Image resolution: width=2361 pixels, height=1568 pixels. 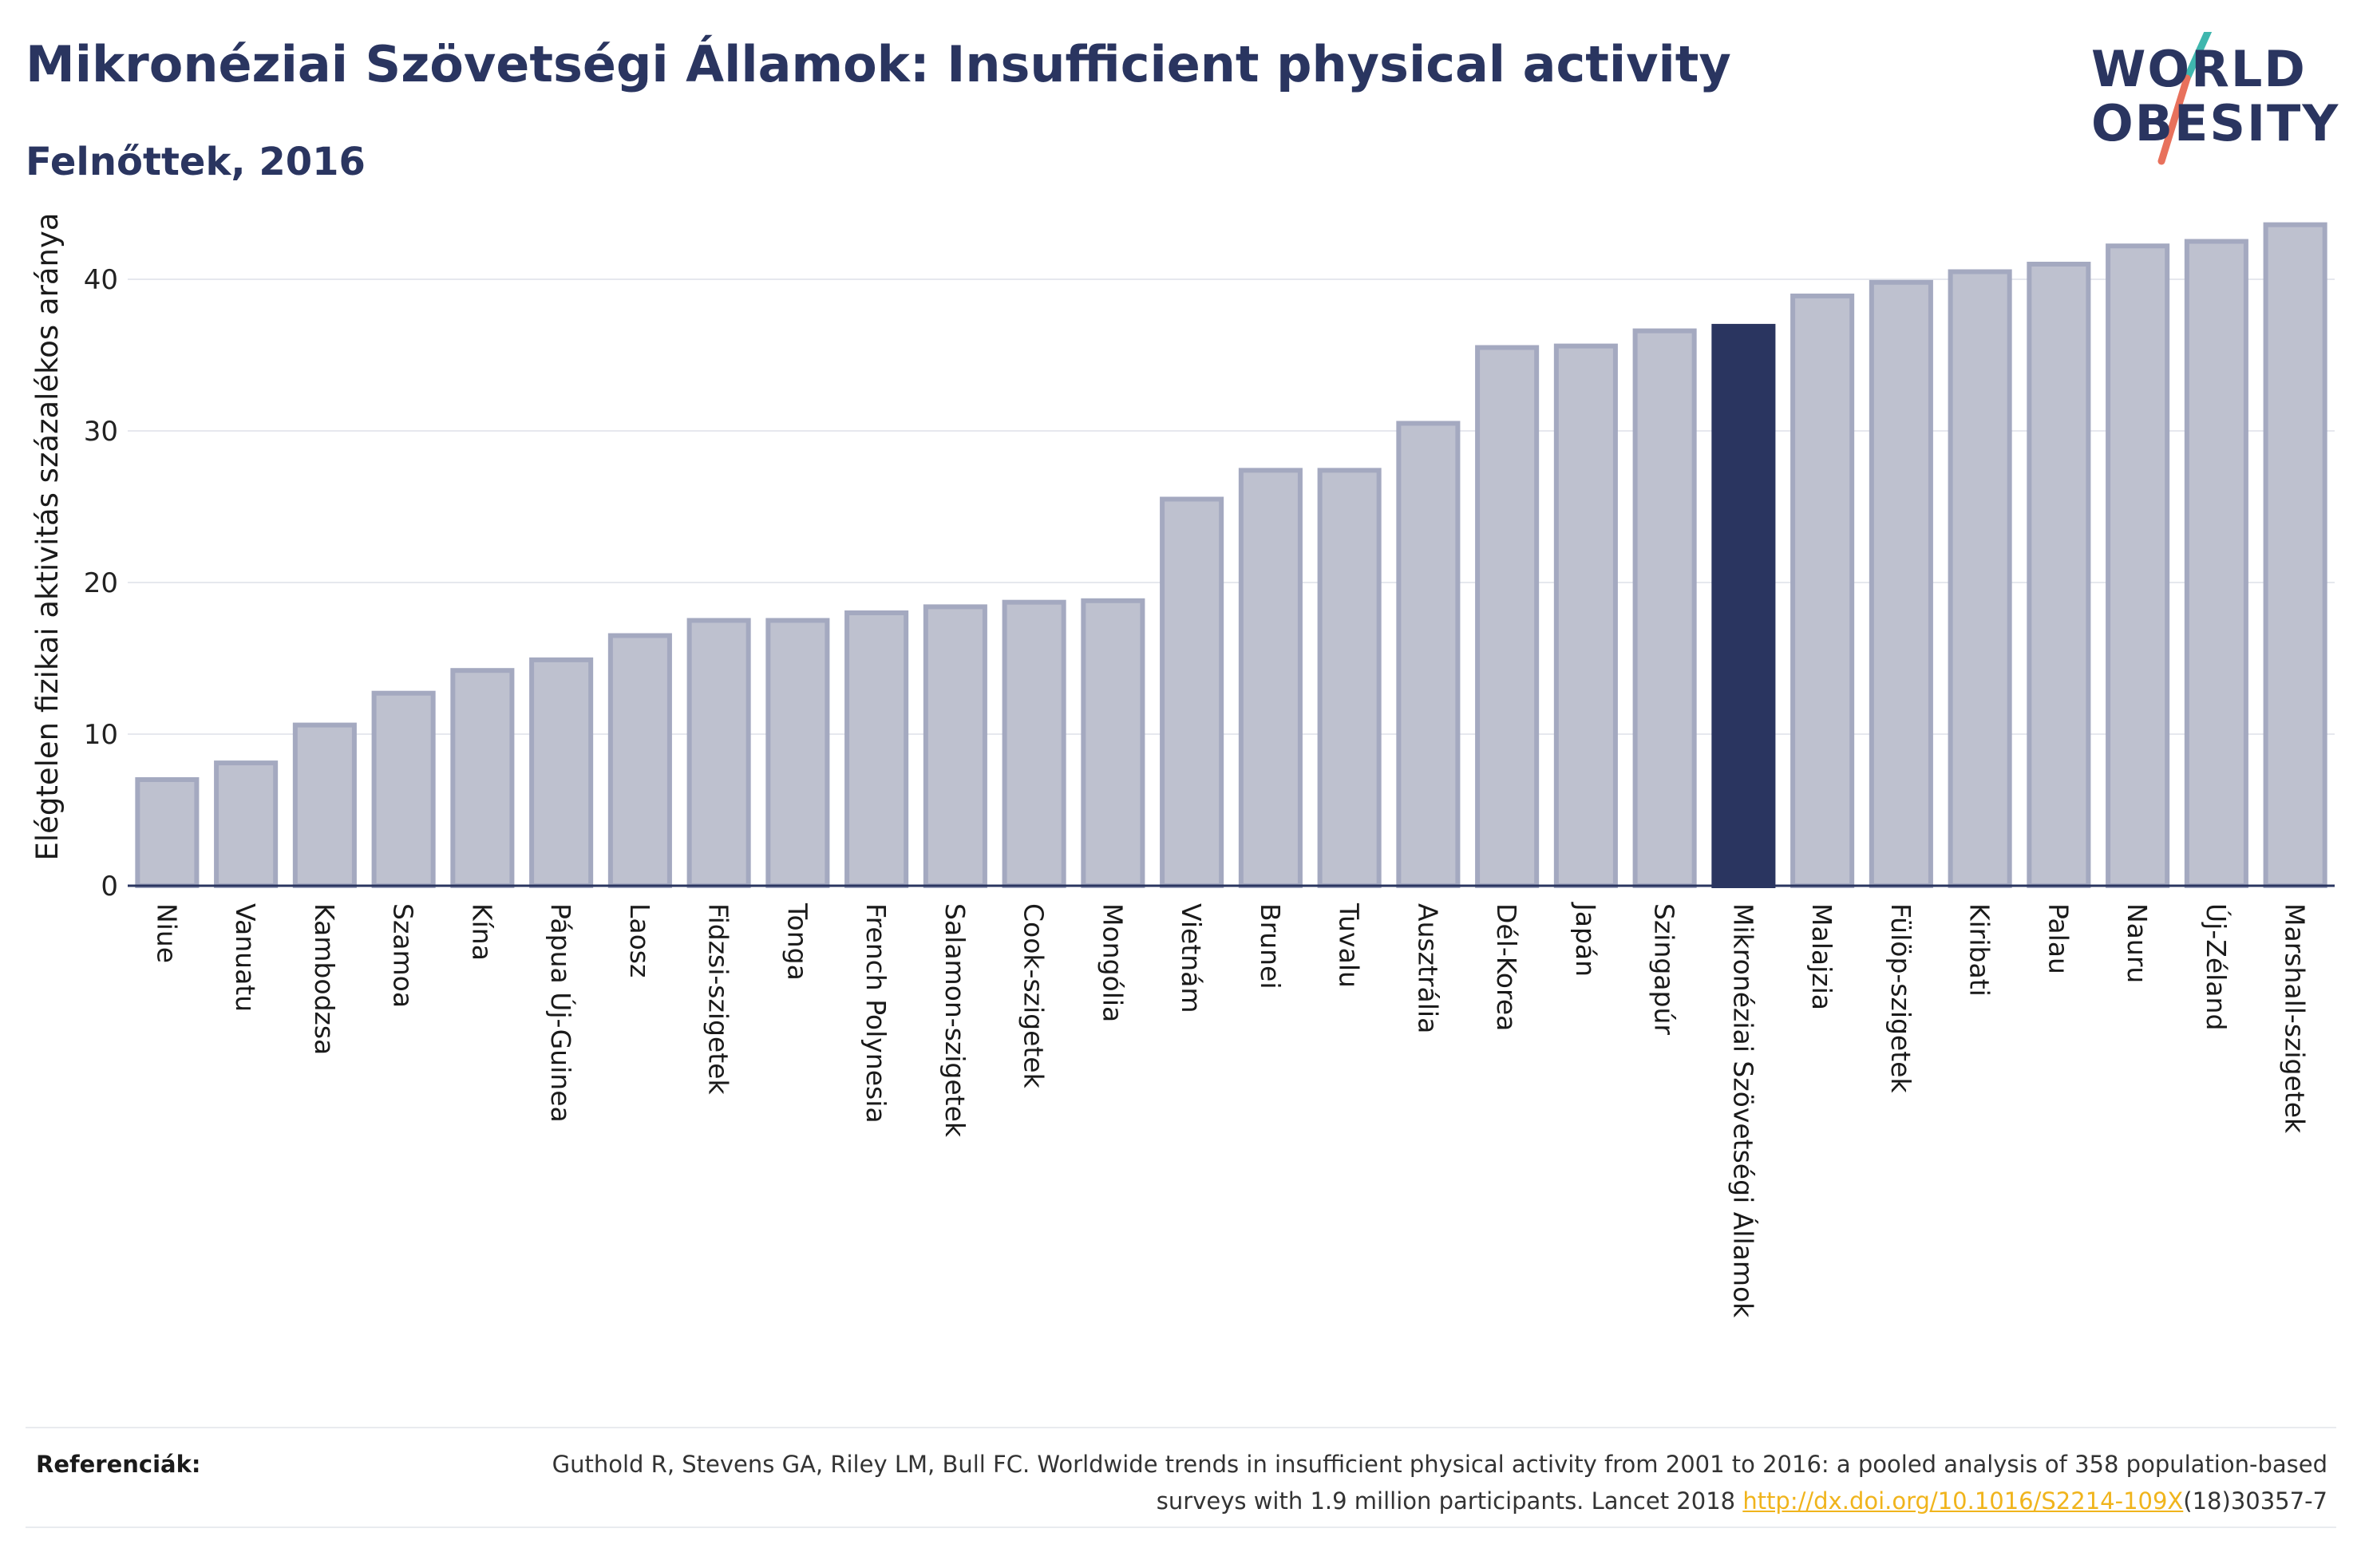 I want to click on page-subtitle: Felnőttek, 2016, so click(x=196, y=162).